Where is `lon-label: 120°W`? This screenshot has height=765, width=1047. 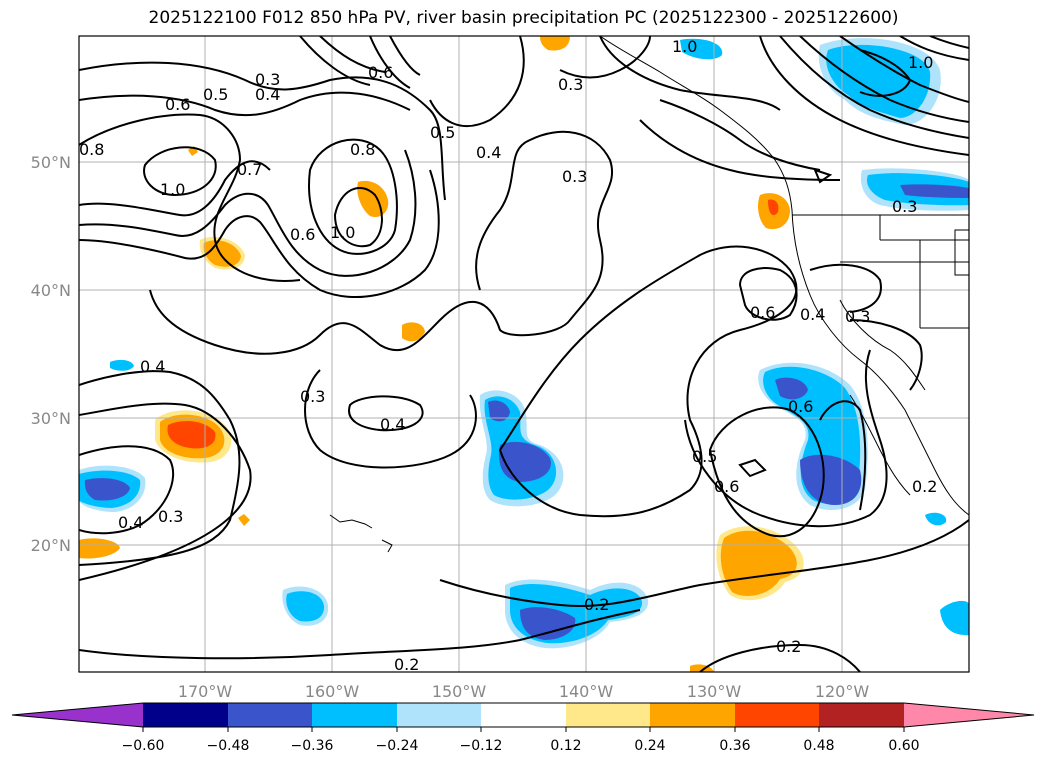
lon-label: 120°W is located at coordinates (842, 691).